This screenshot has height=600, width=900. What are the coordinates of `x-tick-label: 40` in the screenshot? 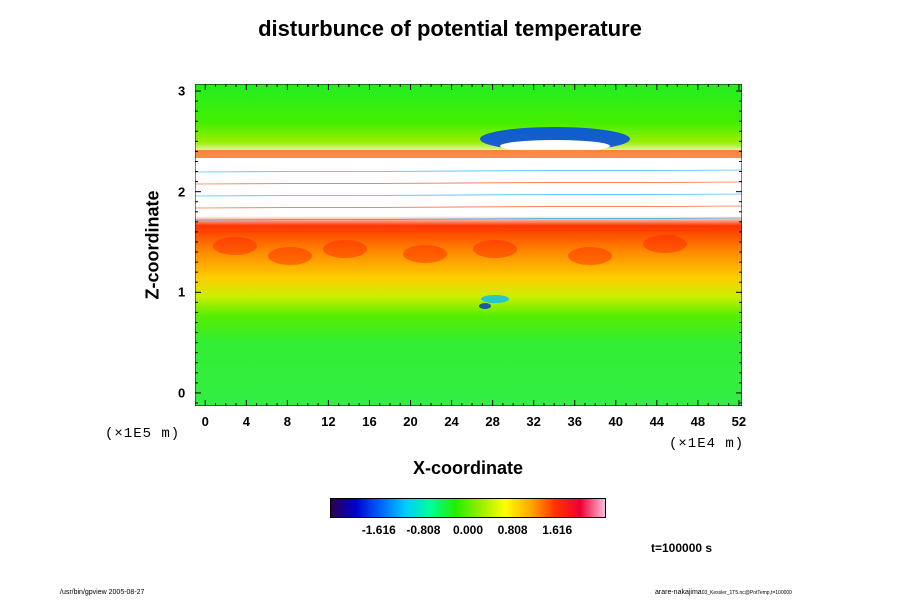 It's located at (615, 421).